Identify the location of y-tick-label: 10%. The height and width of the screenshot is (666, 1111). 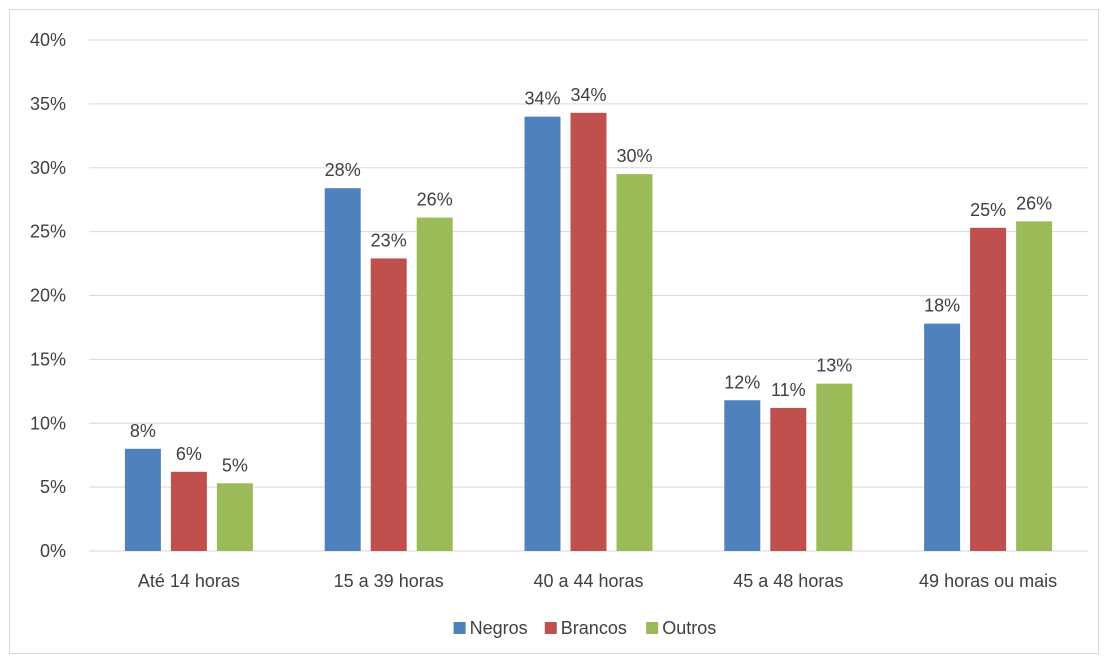
(48, 423).